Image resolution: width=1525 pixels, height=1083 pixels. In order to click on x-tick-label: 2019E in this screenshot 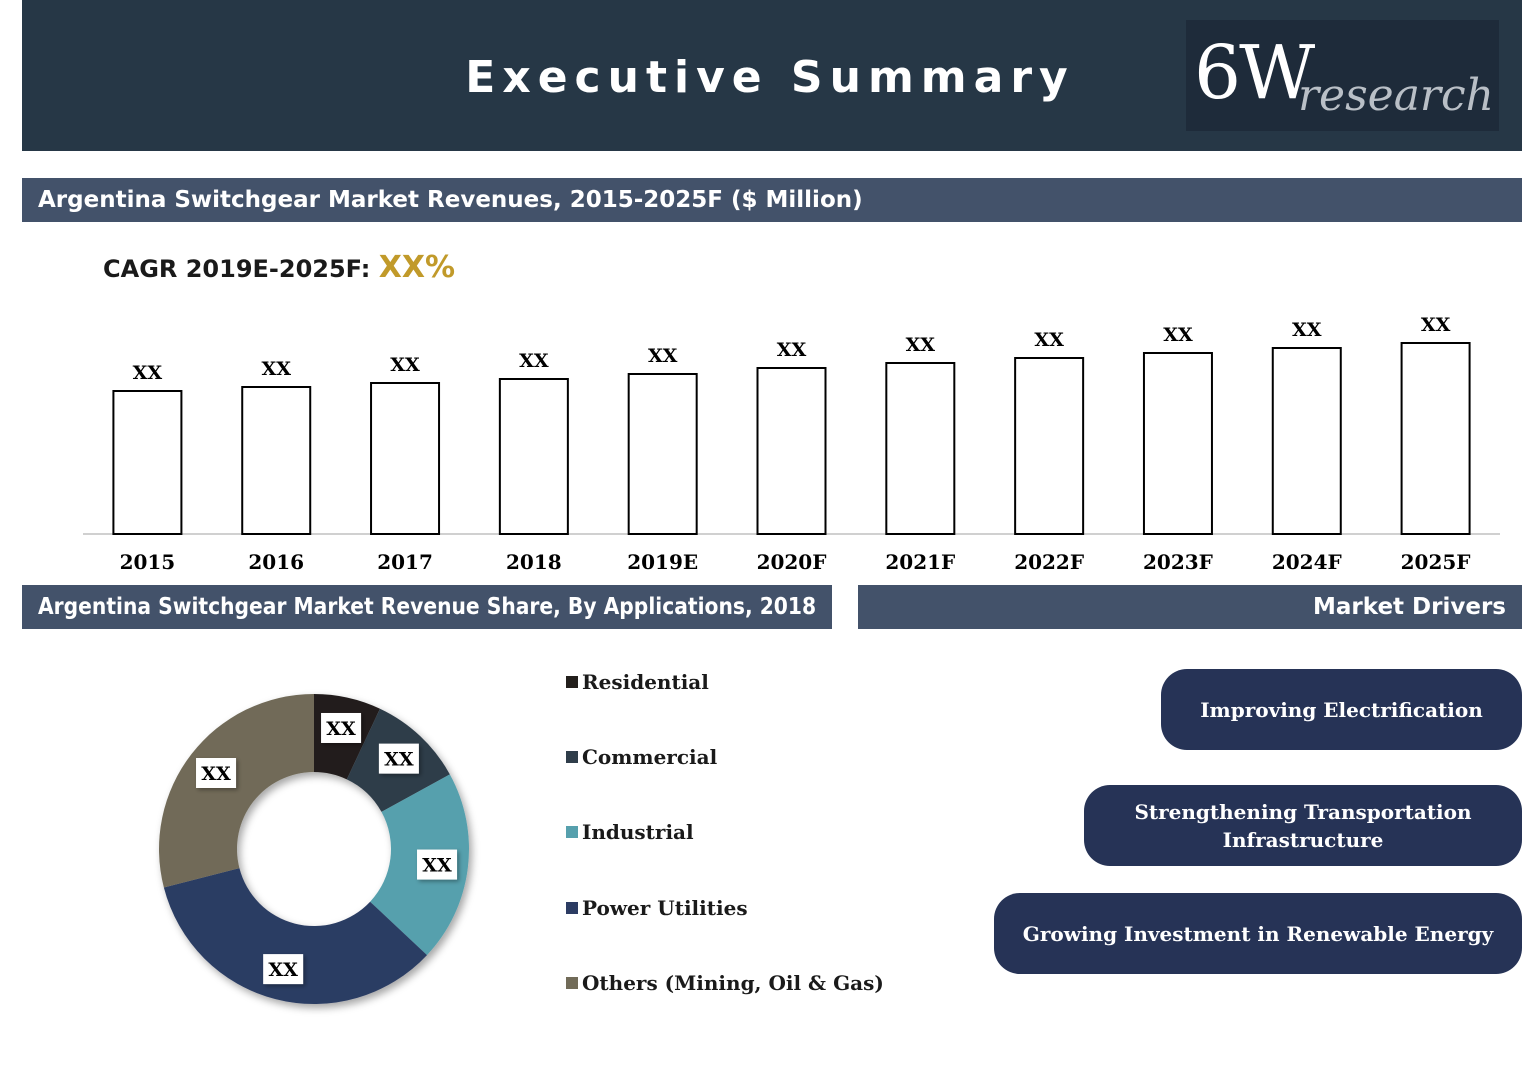, I will do `click(662, 562)`.